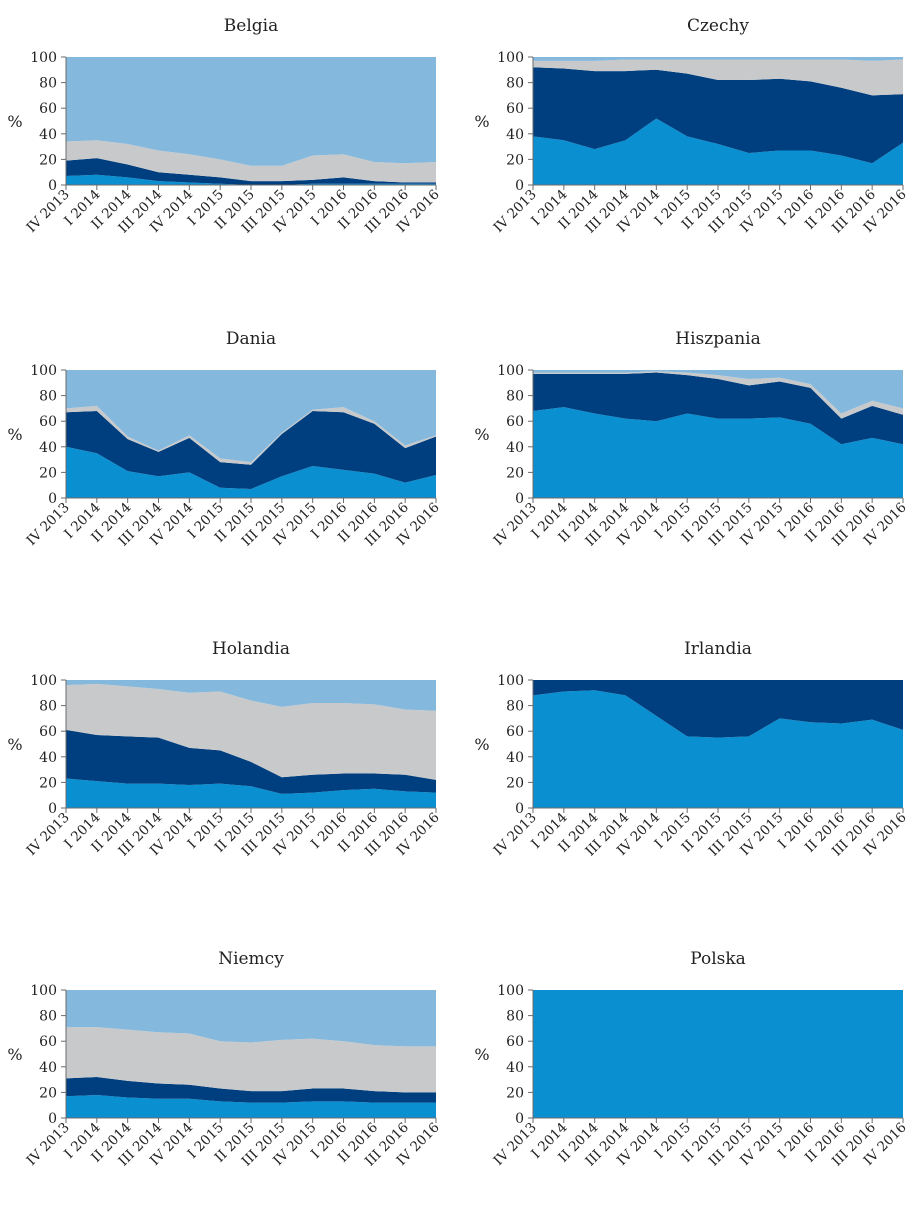 Image resolution: width=920 pixels, height=1217 pixels. Describe the element at coordinates (515, 1042) in the screenshot. I see `y-tick-label-polska: 60` at that location.